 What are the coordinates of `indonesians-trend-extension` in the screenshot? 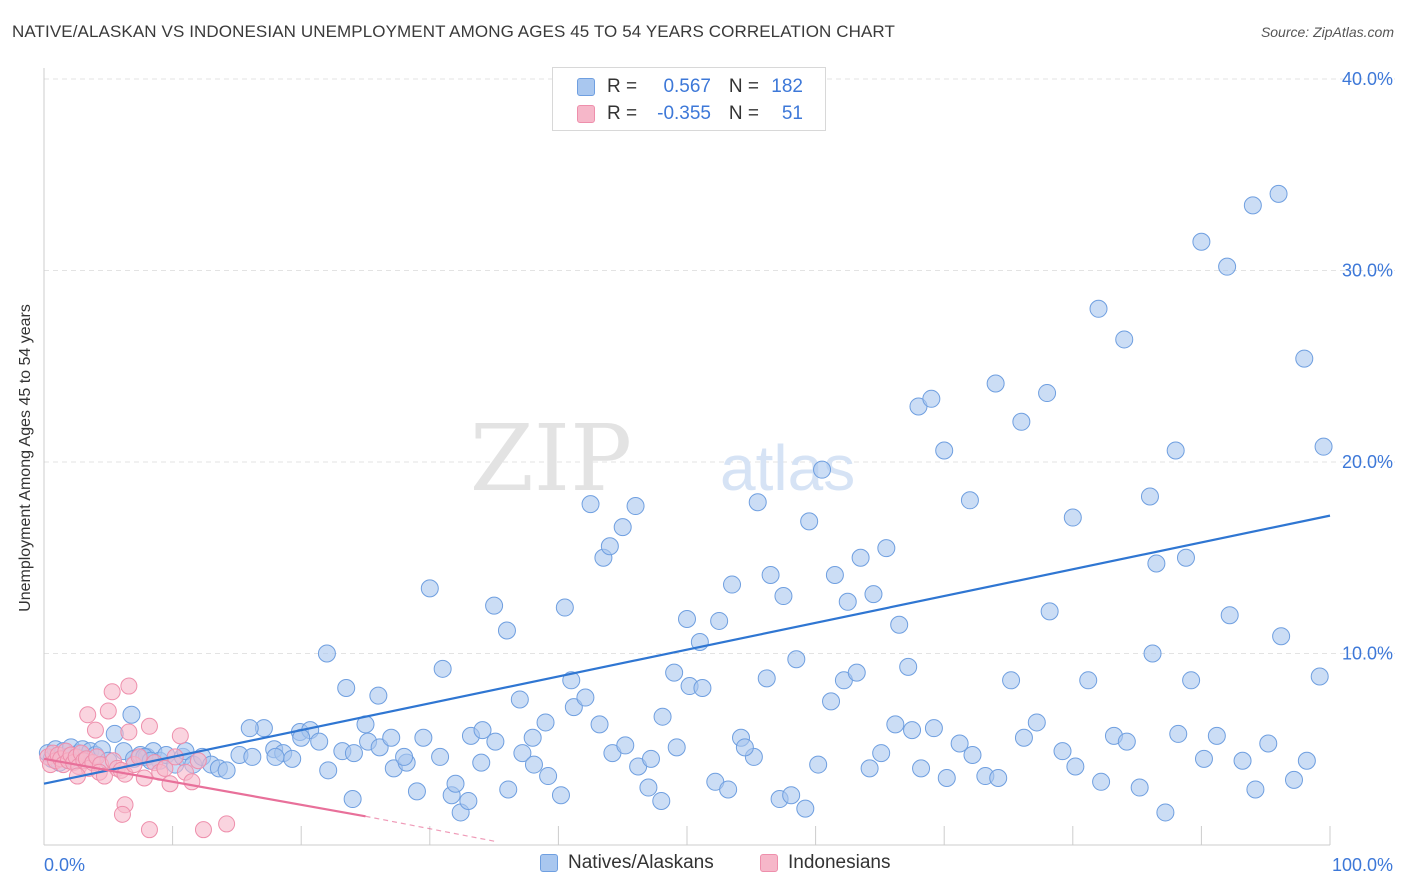 It's located at (430, 828).